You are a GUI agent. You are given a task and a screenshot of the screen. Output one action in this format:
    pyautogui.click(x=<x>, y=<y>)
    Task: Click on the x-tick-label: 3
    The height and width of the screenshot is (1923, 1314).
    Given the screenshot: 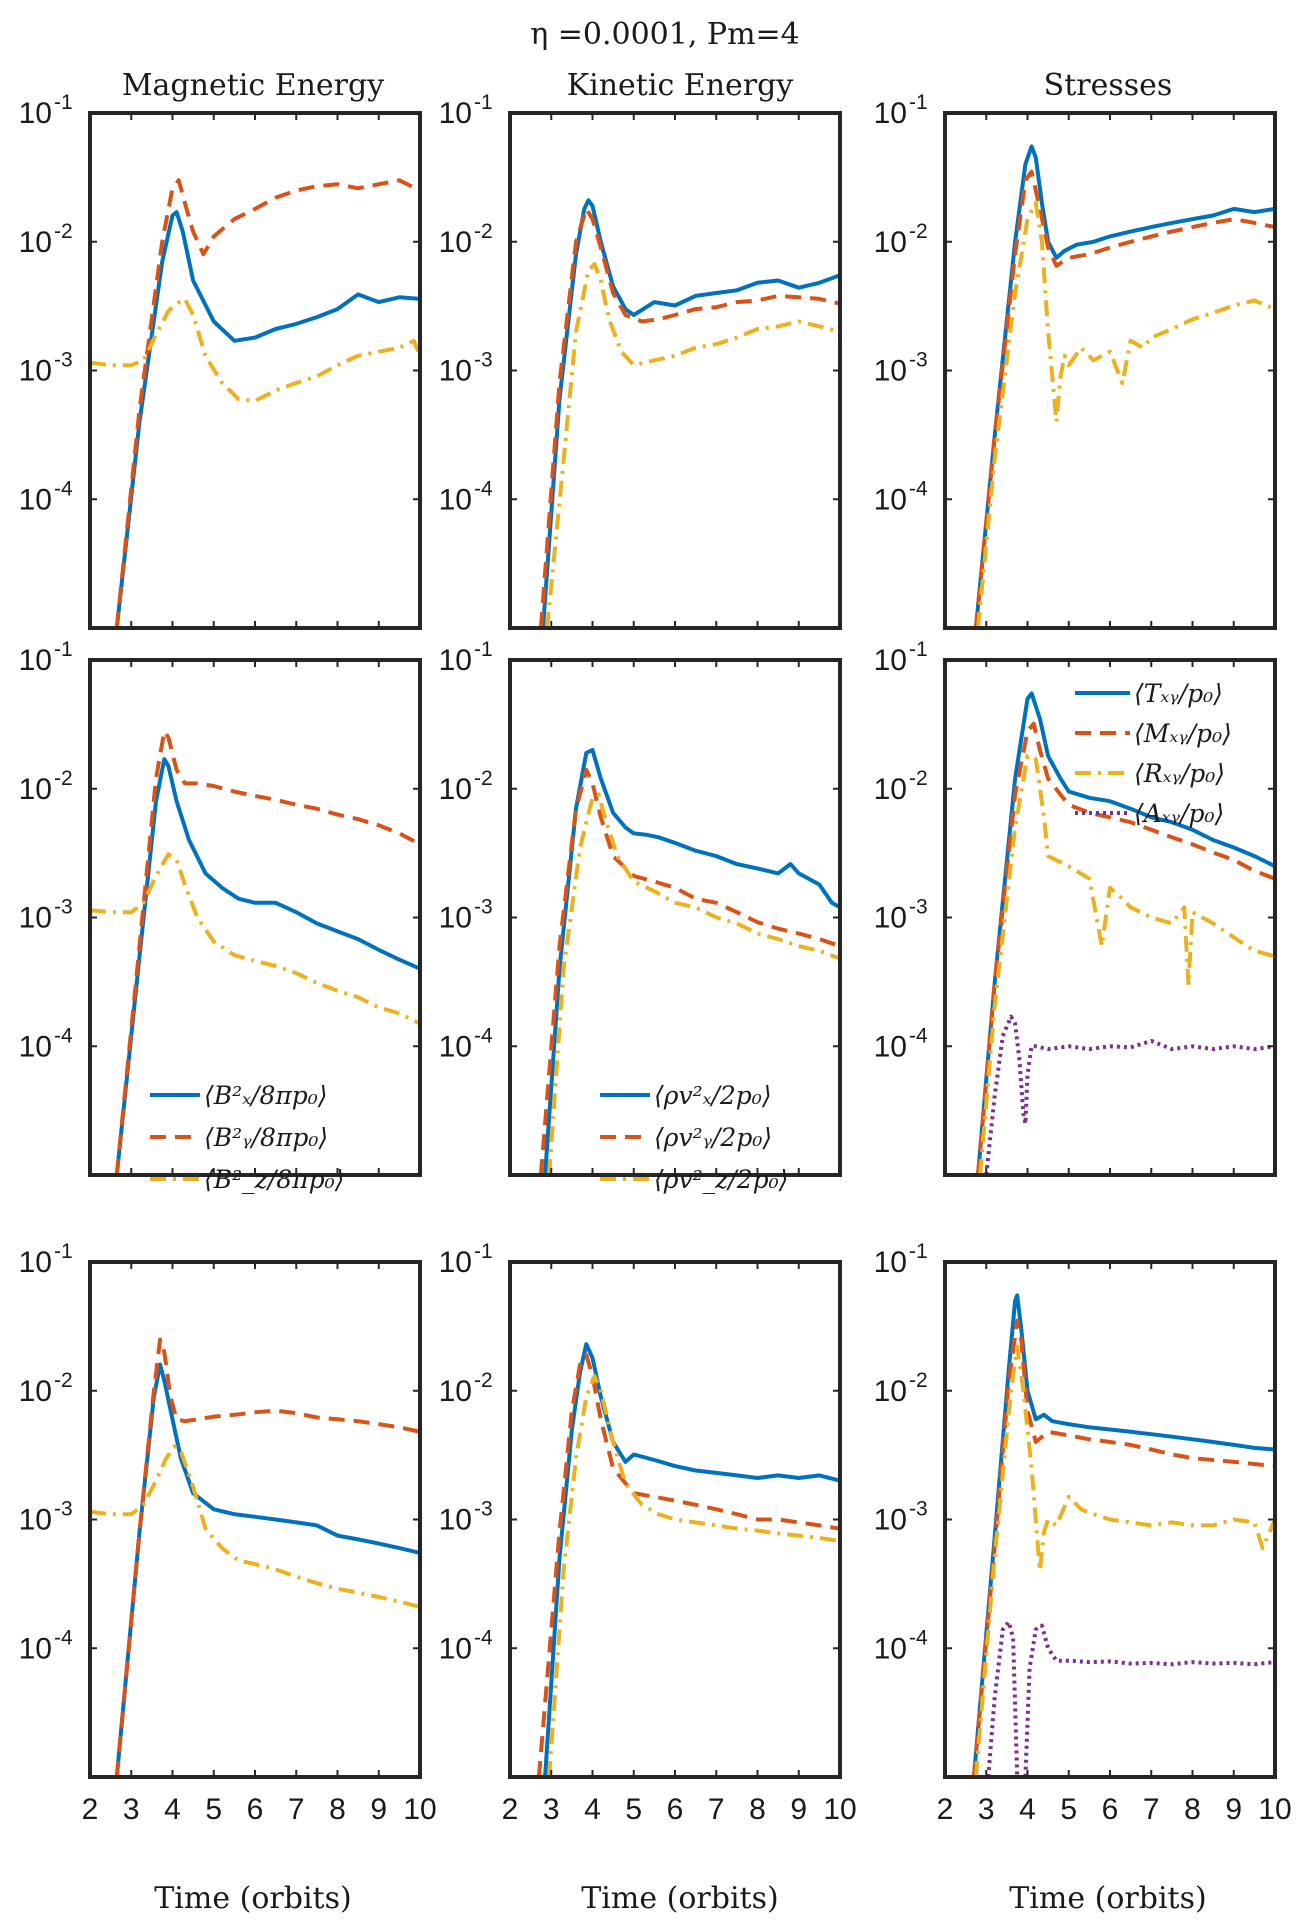 What is the action you would take?
    pyautogui.click(x=551, y=1809)
    